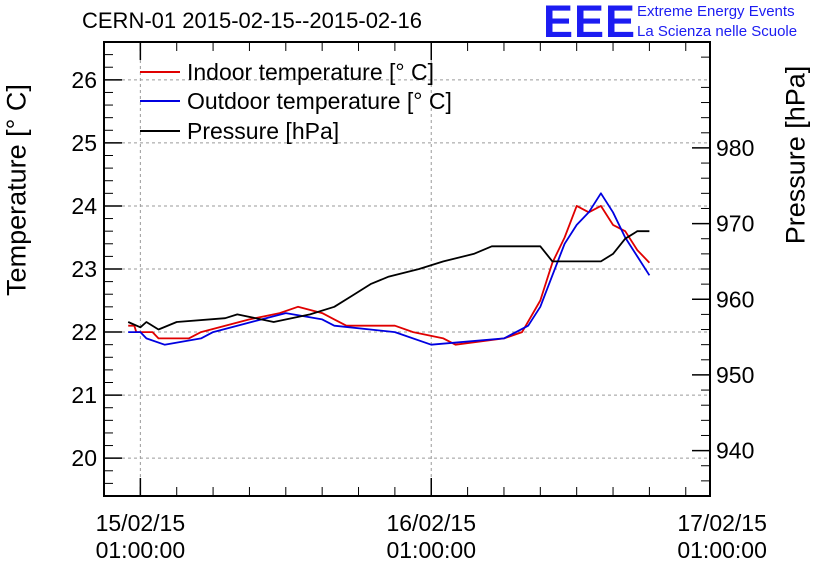 This screenshot has height=572, width=836. I want to click on y-left-tick-label: 21, so click(84, 395).